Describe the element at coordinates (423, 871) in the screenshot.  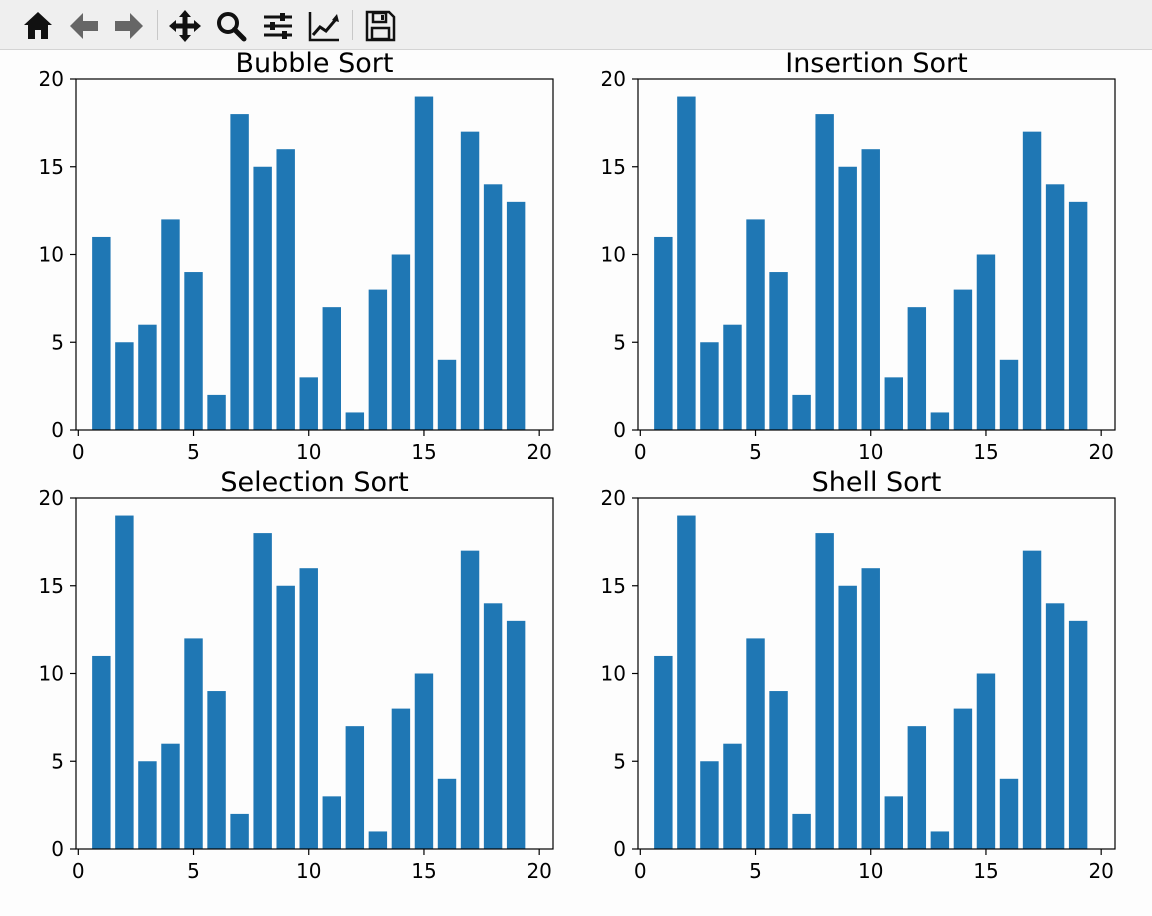
I see `selection-sort-x-tick-label: 15` at that location.